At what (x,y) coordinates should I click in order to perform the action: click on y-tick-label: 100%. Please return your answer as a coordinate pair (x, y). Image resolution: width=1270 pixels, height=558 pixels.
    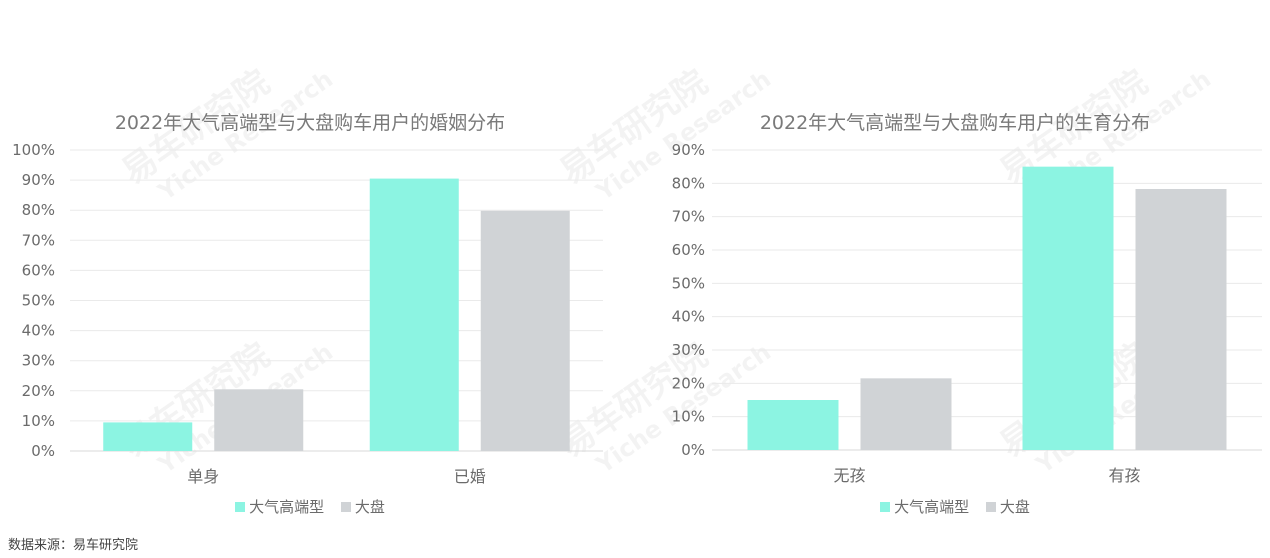
    Looking at the image, I should click on (33, 150).